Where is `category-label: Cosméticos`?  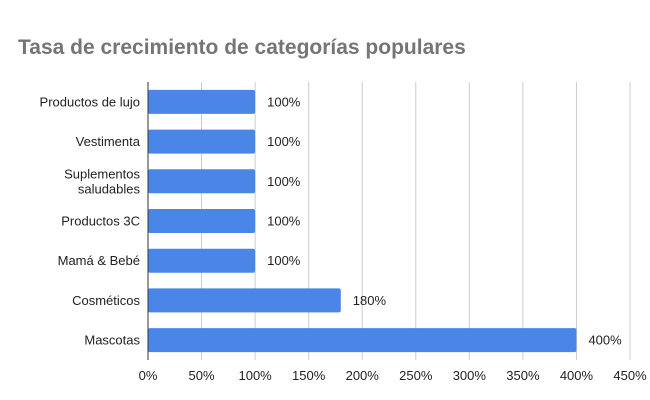 category-label: Cosméticos is located at coordinates (106, 300).